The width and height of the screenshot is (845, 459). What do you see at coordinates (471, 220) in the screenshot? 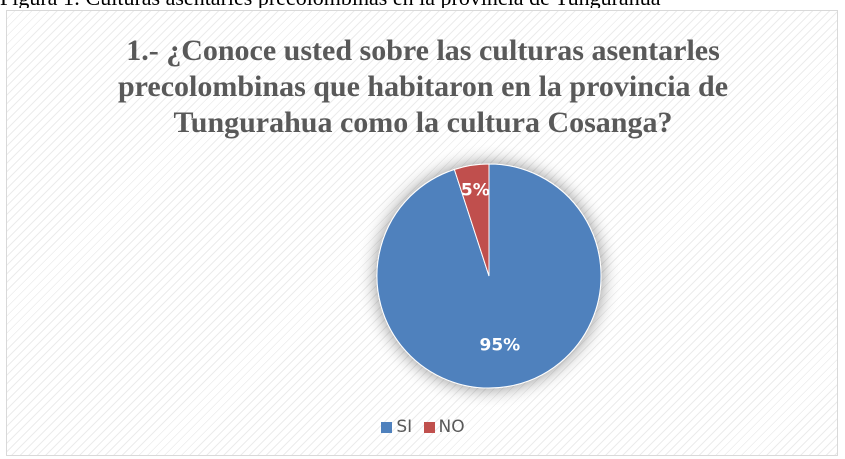
I see `pie-slice-no` at bounding box center [471, 220].